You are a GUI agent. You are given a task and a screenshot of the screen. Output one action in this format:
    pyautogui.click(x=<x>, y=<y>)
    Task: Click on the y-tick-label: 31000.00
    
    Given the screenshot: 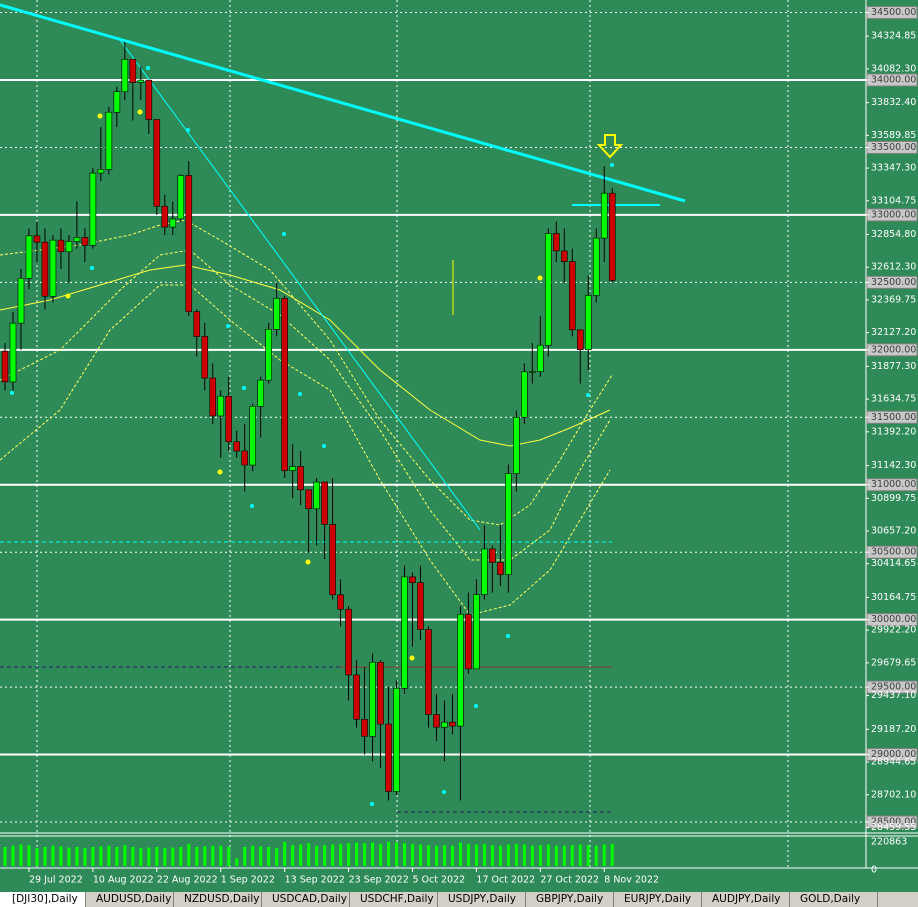 What is the action you would take?
    pyautogui.click(x=893, y=484)
    